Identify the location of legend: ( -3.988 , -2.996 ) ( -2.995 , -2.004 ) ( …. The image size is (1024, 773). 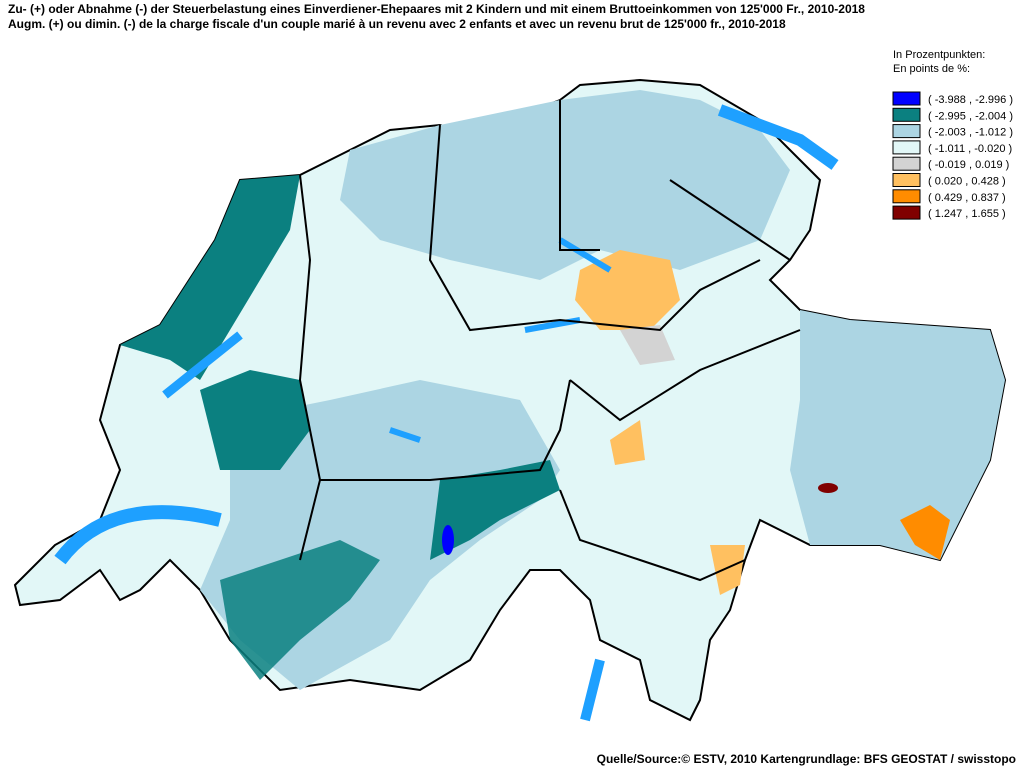
(952, 155).